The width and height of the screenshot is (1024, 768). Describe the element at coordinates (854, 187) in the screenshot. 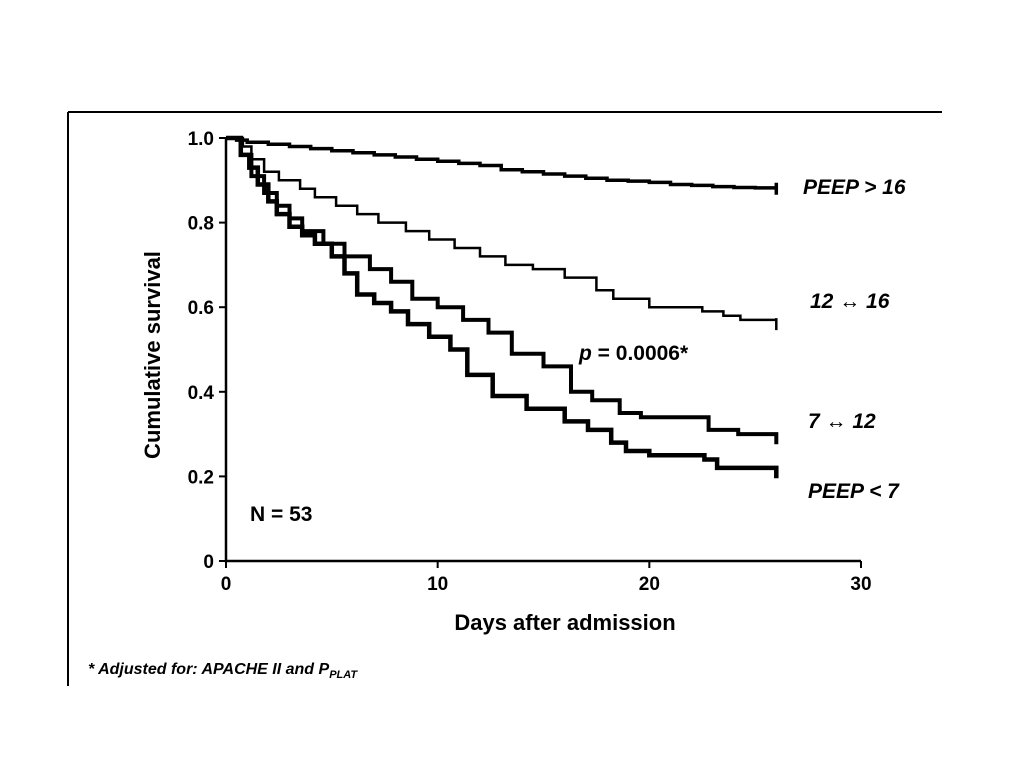

I see `series-label-peep-gt-16: PEEP > 16` at that location.